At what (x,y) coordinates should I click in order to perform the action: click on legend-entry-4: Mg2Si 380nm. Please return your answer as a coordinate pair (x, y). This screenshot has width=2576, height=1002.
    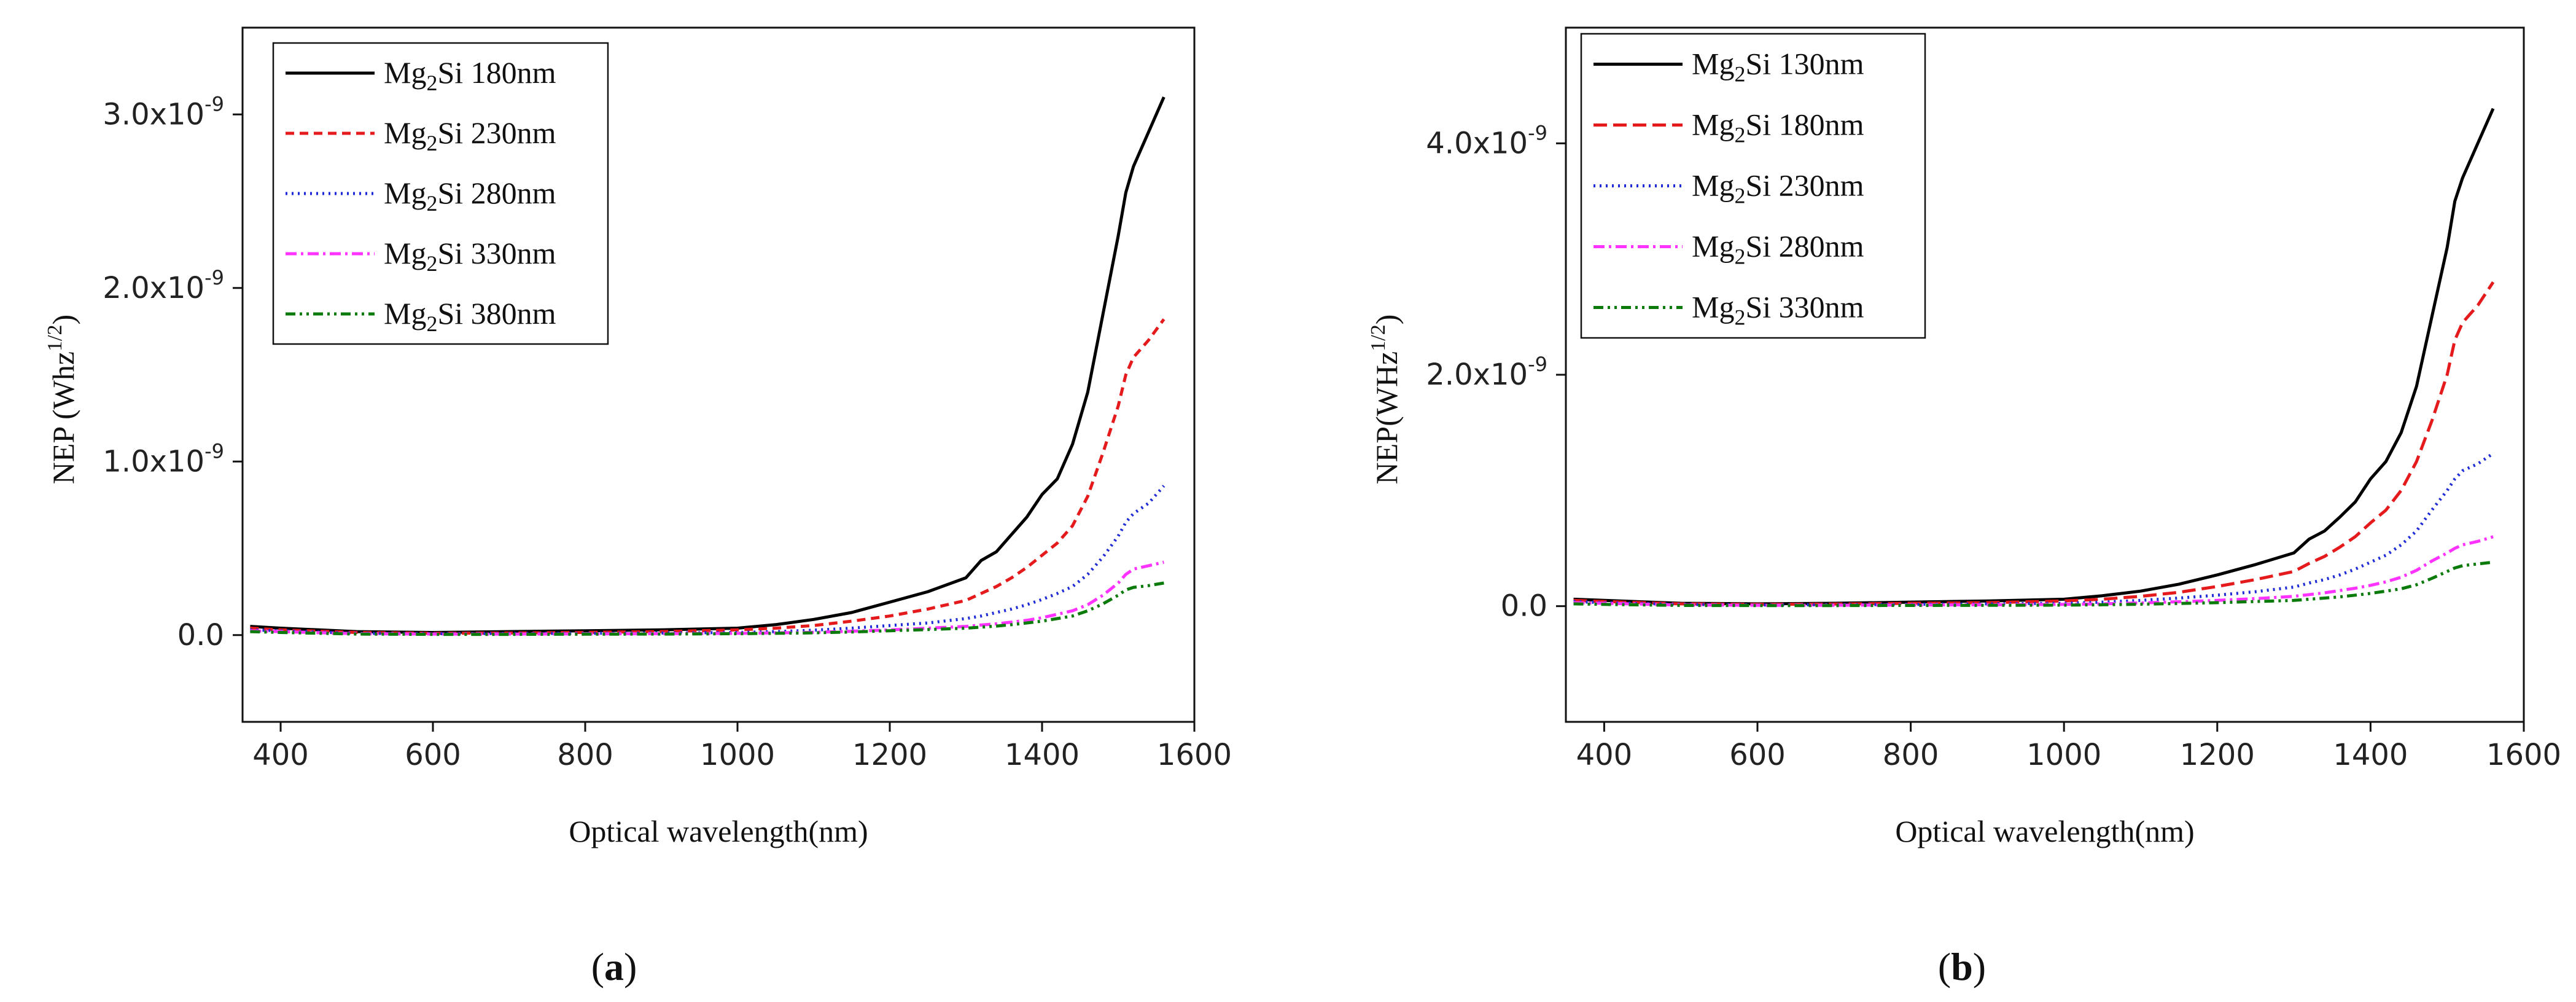
    Looking at the image, I should click on (470, 316).